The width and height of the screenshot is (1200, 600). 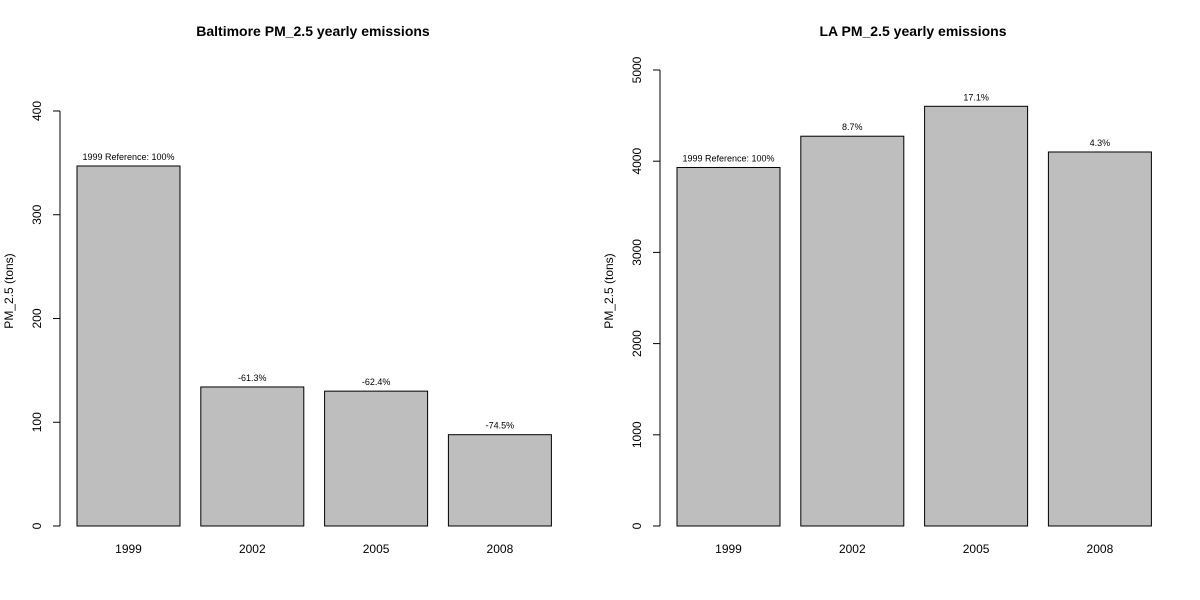 I want to click on y-tick-label: 400, so click(x=37, y=111).